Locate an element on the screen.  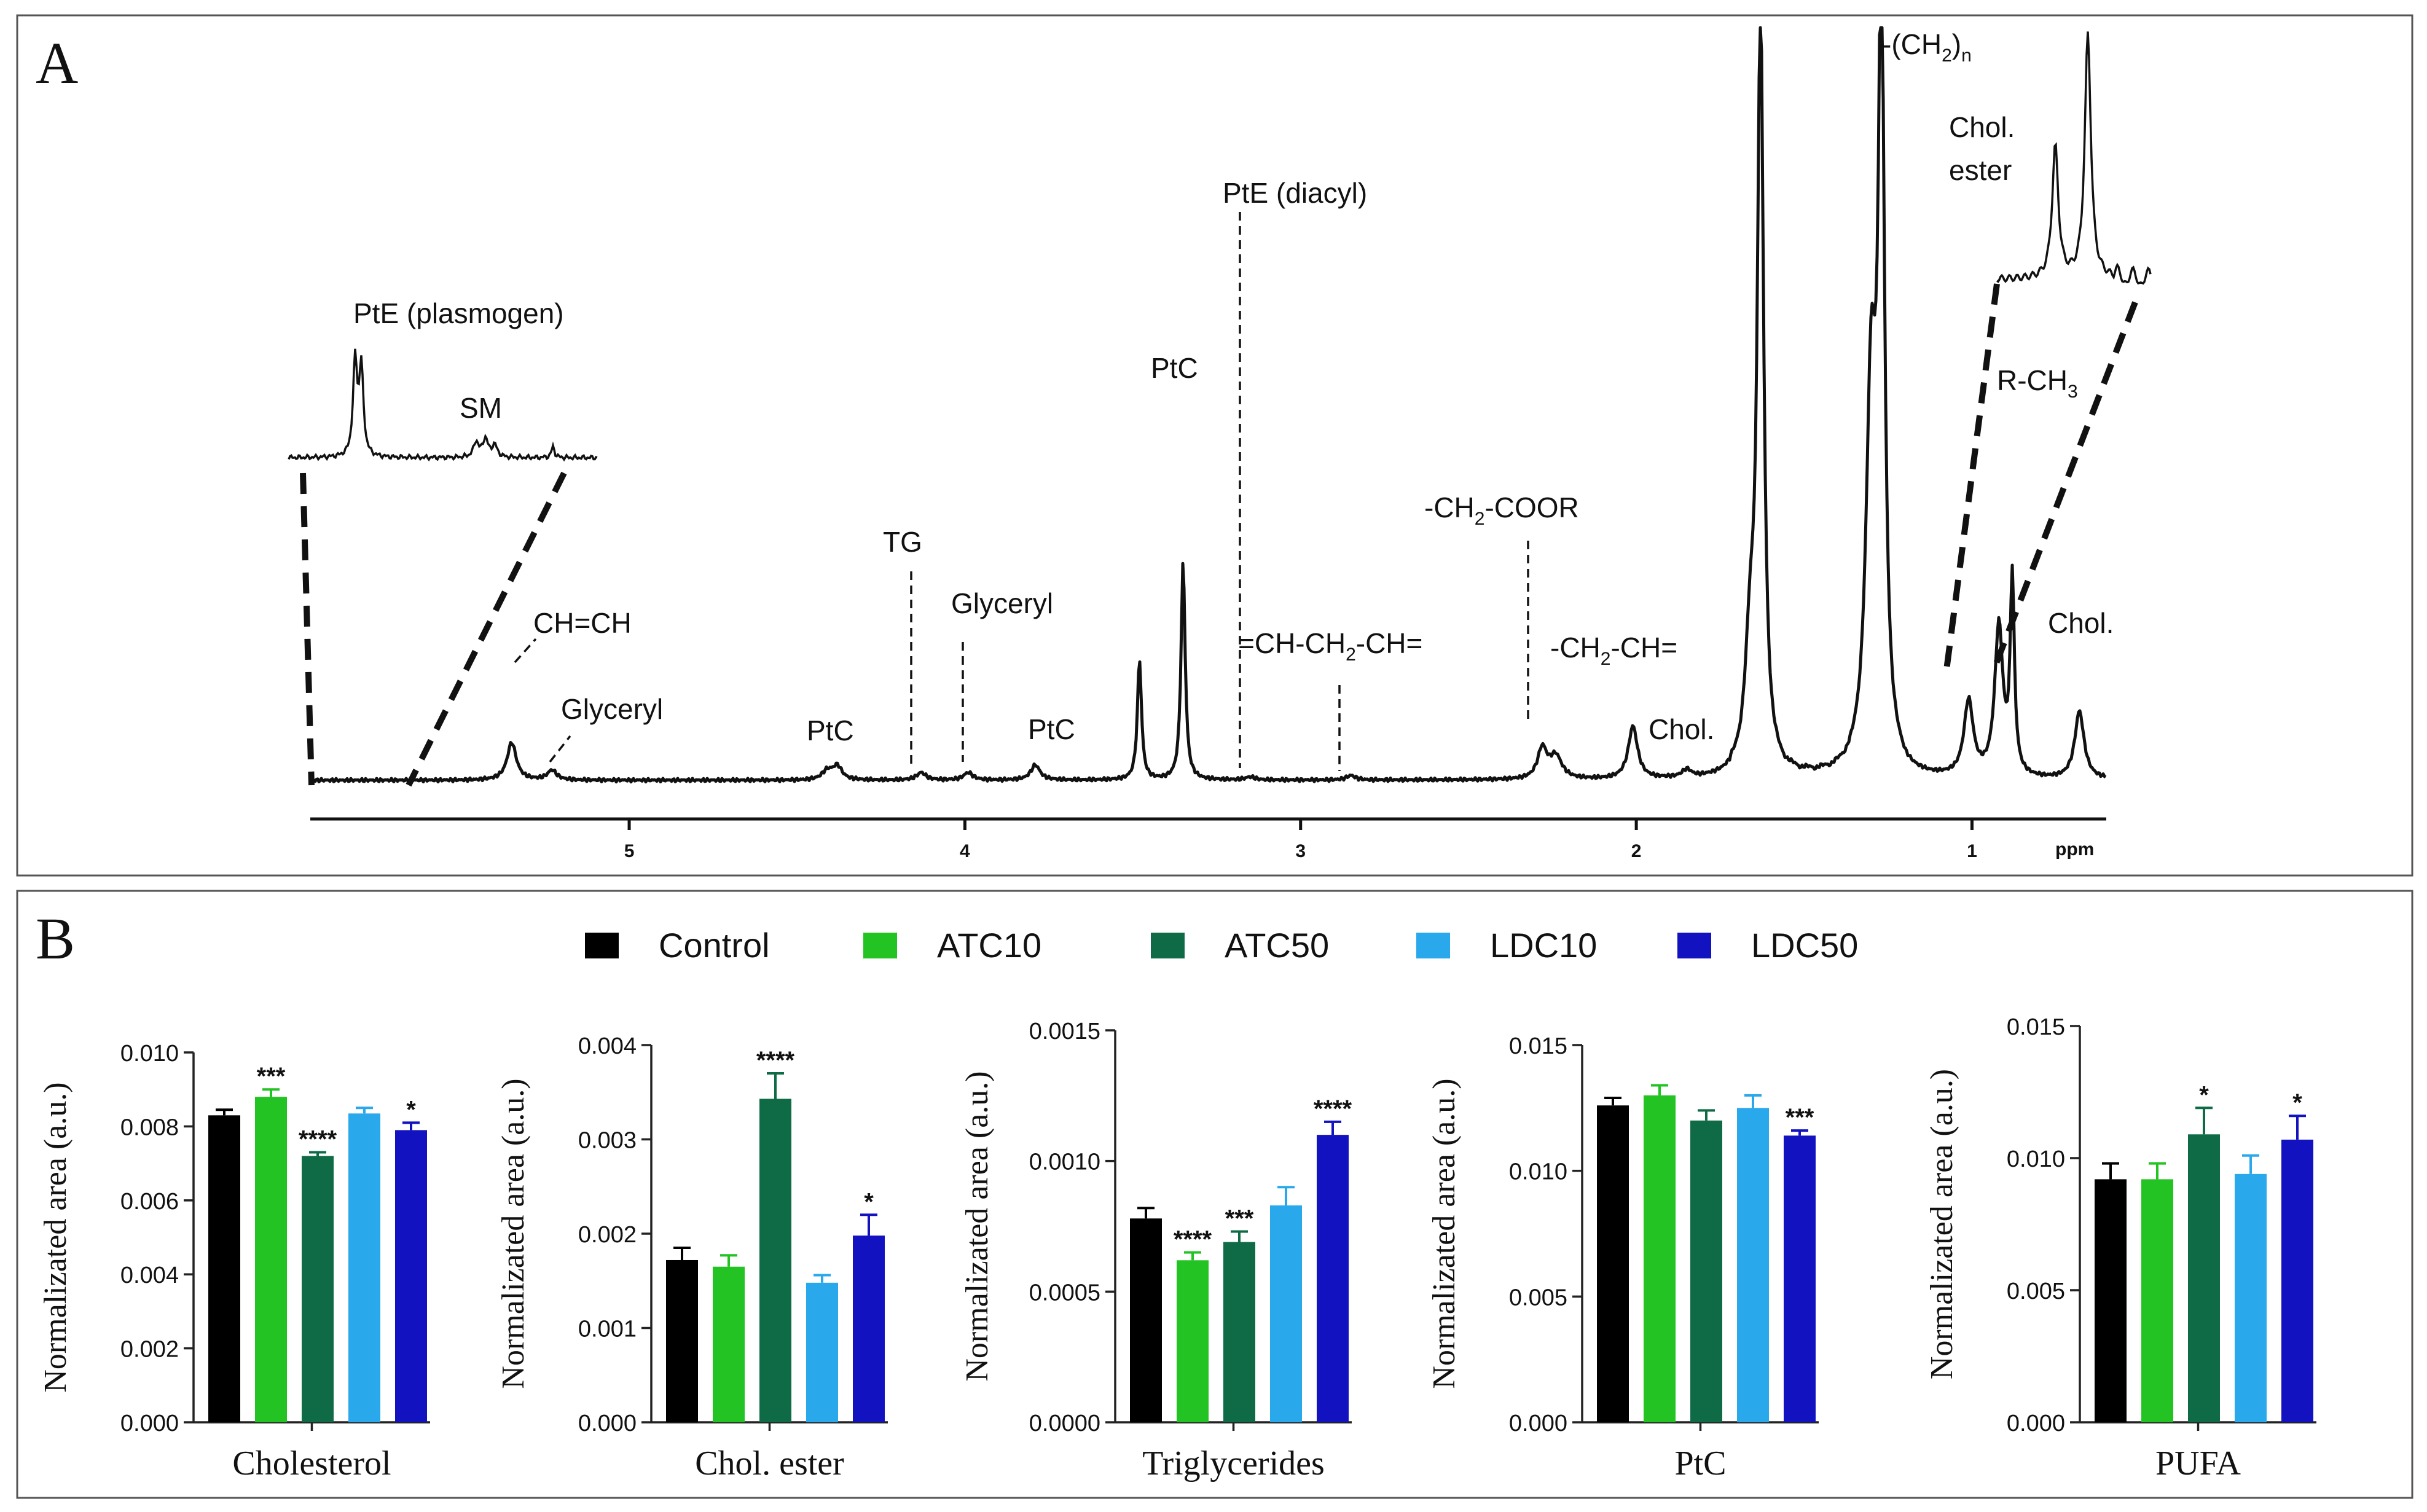
y-tick-label: 0.0015 is located at coordinates (1064, 1031).